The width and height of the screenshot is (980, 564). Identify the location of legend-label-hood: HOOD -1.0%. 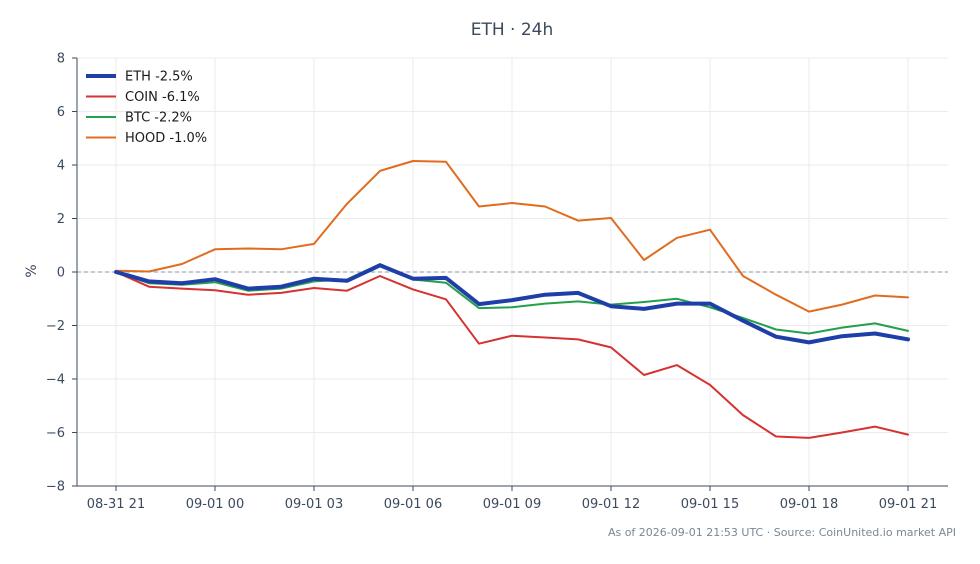
(166, 138).